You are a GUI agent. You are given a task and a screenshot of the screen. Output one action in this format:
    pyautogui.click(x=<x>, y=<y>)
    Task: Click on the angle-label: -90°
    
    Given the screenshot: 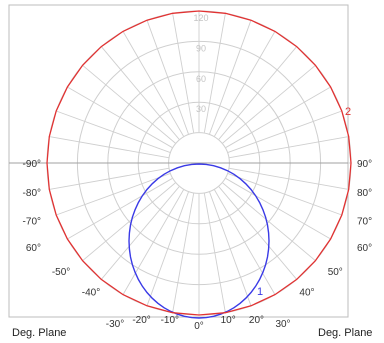 What is the action you would take?
    pyautogui.click(x=32, y=164)
    